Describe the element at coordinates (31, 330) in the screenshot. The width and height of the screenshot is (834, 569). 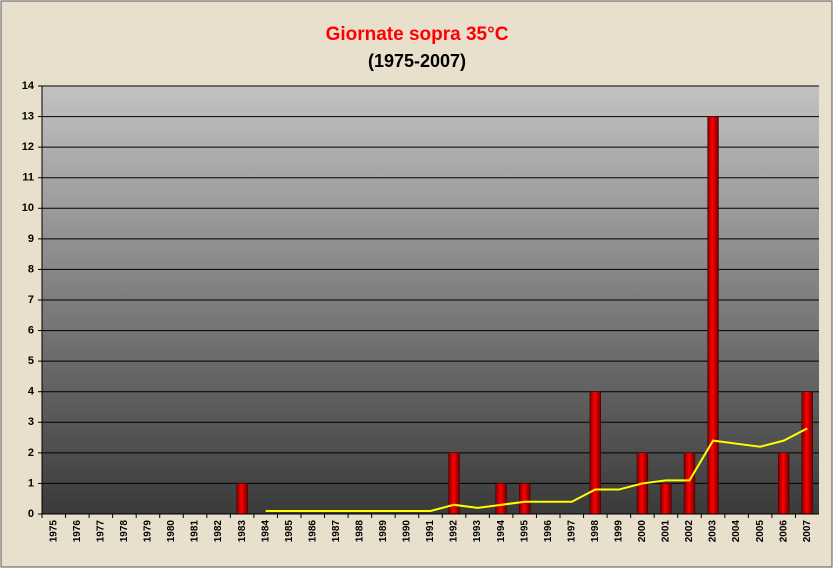
I see `y-tick-label: 6` at that location.